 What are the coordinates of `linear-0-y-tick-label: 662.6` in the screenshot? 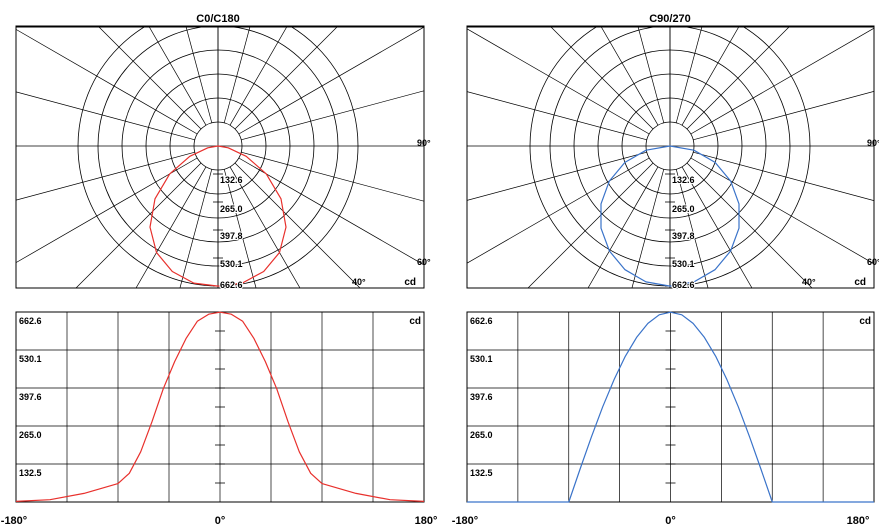 It's located at (30, 321).